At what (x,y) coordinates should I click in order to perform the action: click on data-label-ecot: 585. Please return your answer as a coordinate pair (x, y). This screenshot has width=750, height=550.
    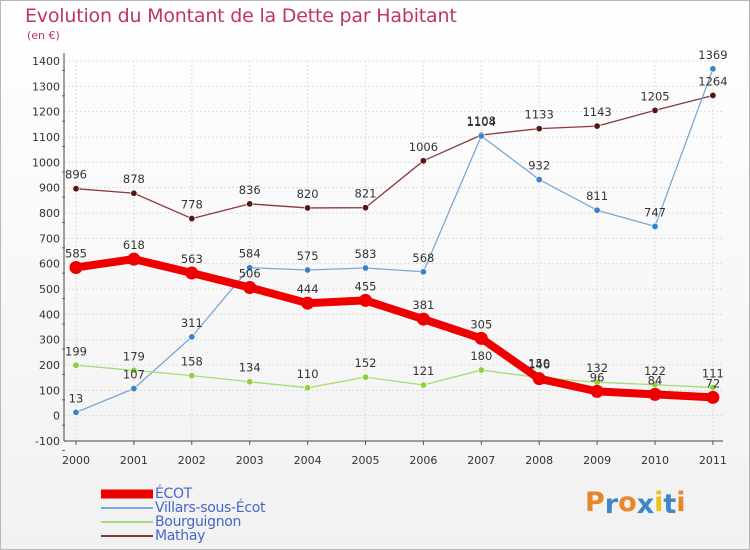
    Looking at the image, I should click on (76, 253).